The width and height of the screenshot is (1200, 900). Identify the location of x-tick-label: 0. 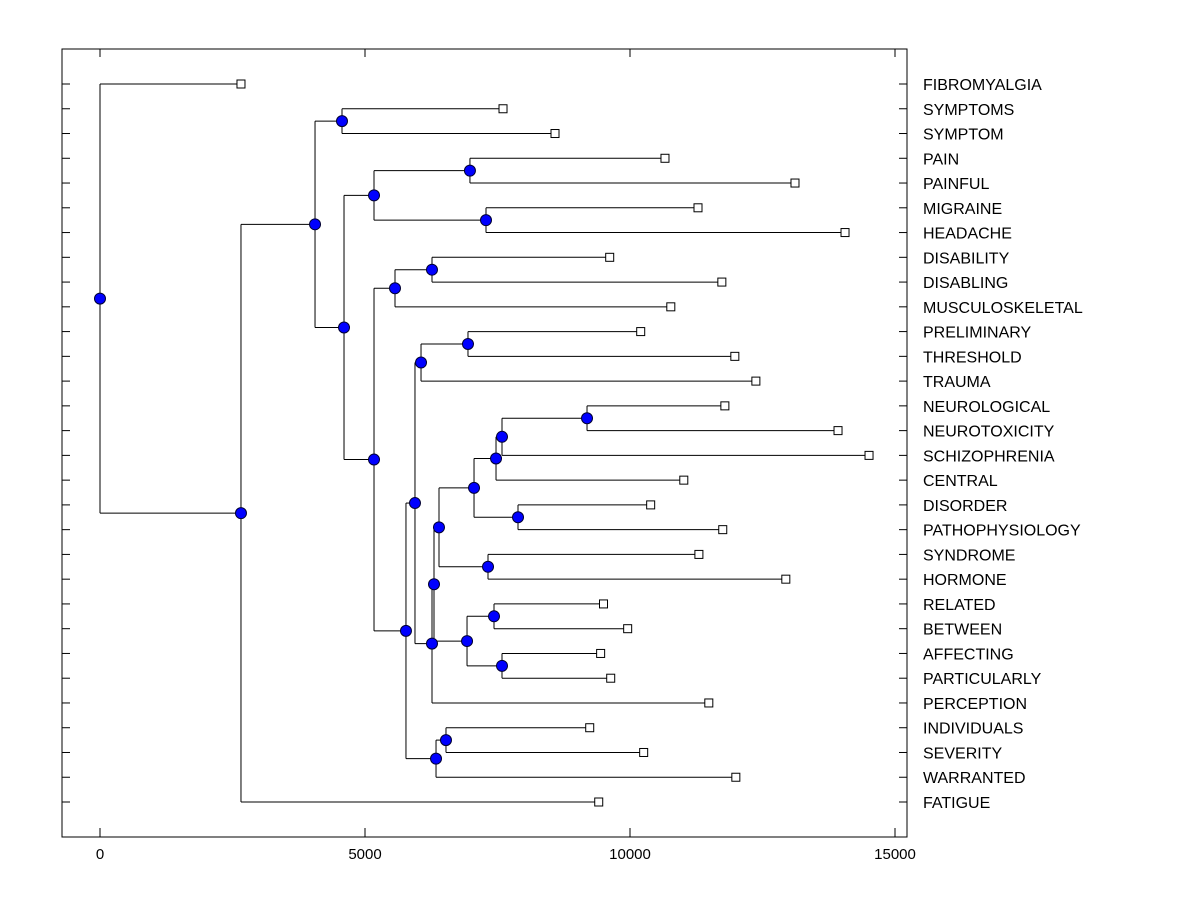
(100, 854).